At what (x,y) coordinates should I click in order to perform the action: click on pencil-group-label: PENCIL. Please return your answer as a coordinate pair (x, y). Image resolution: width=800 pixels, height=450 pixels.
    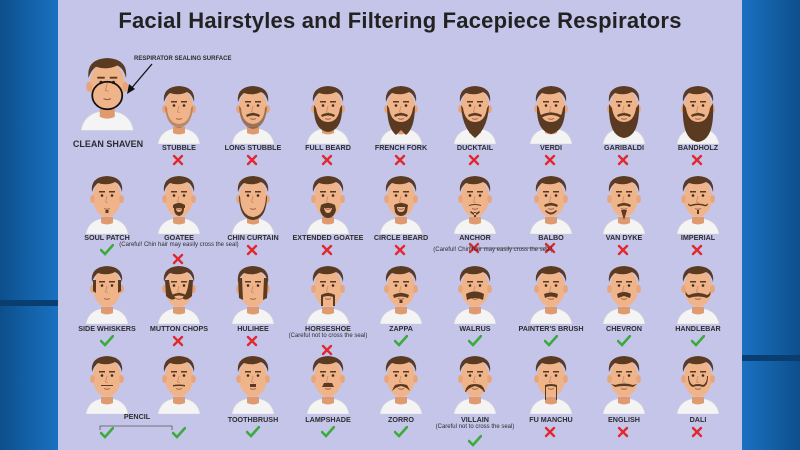
    Looking at the image, I should click on (137, 416).